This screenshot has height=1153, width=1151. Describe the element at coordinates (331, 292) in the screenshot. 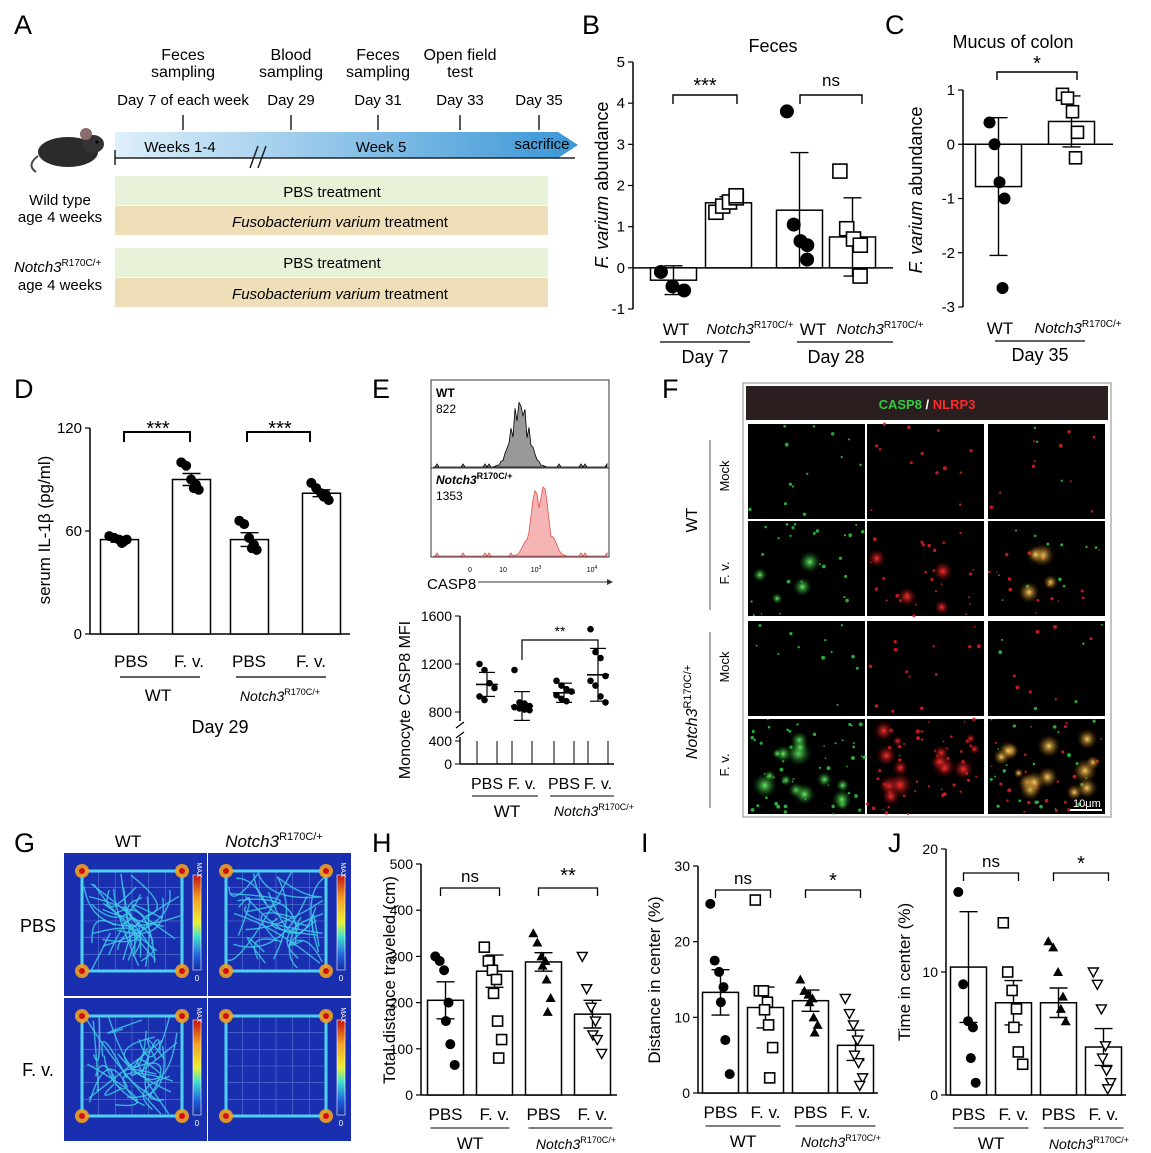

I see `fv-band-mut` at that location.